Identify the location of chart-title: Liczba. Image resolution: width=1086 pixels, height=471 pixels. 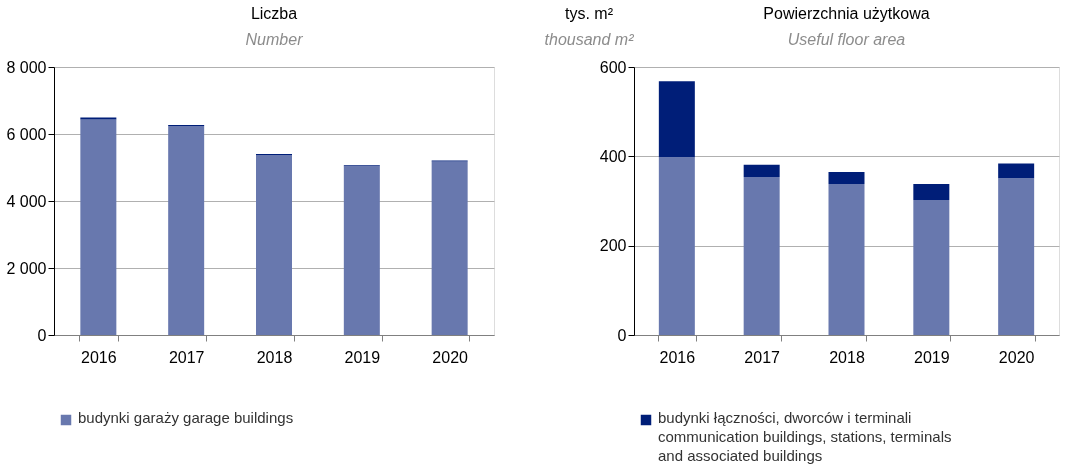
(274, 13).